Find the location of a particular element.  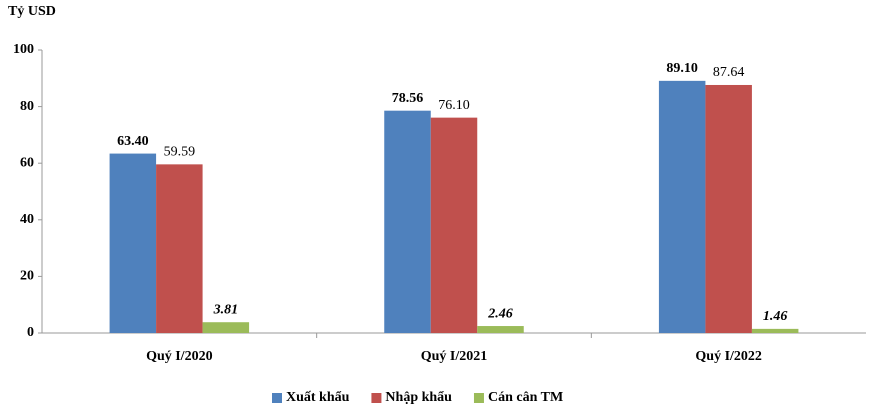

value-label: 87.64 is located at coordinates (729, 72).